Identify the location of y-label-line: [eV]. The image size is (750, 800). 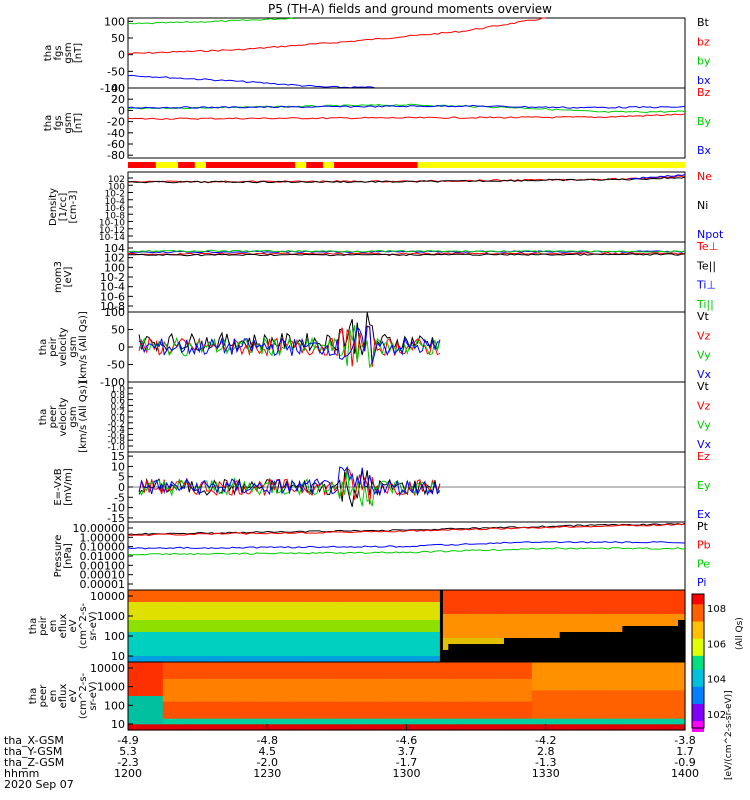
(68, 277).